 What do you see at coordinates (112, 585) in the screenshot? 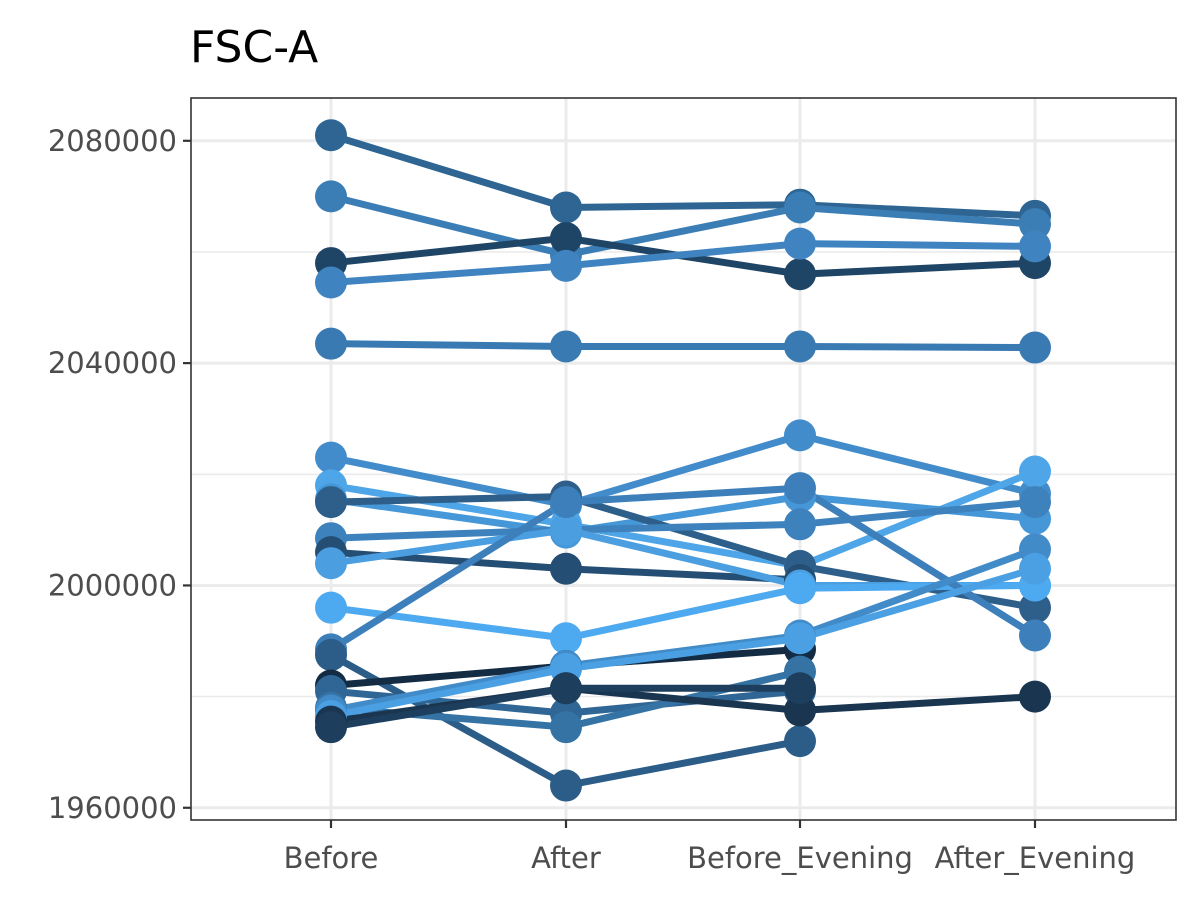
I see `y-tick-label: 2000000` at bounding box center [112, 585].